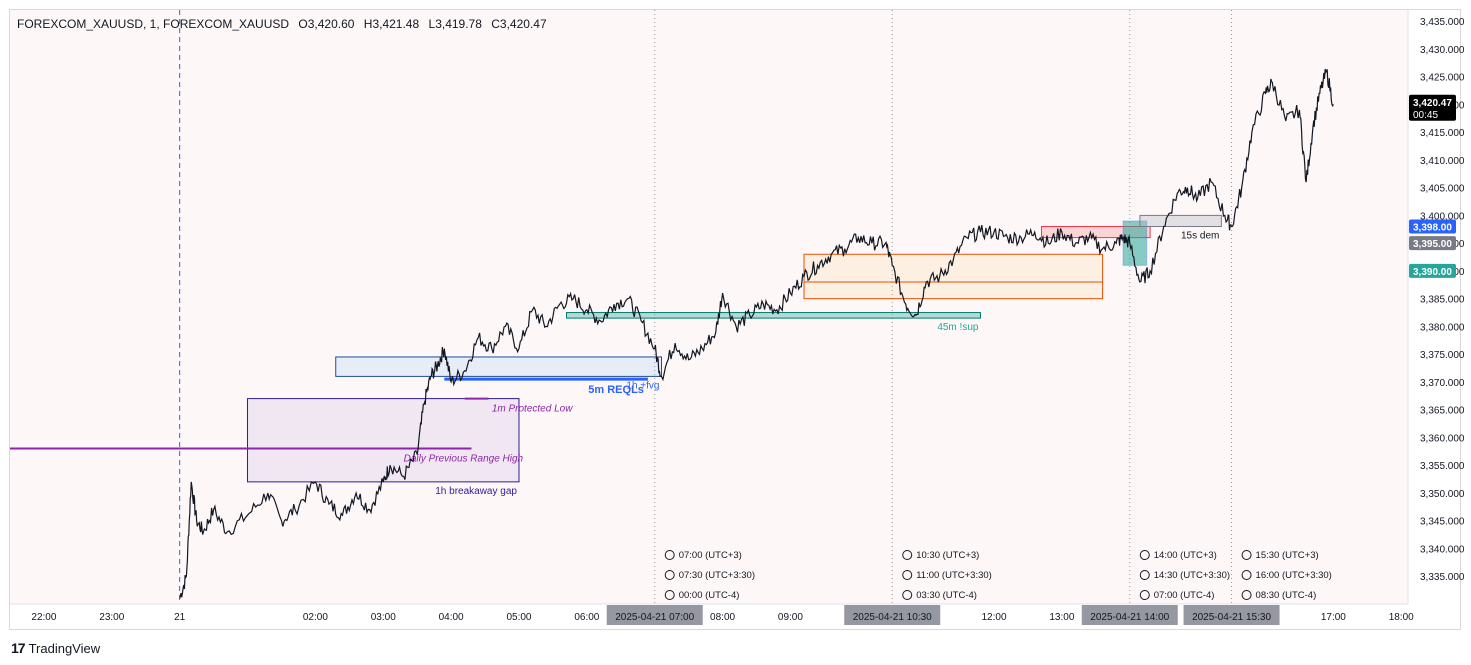  I want to click on x-tick-label: 04:00, so click(451, 617).